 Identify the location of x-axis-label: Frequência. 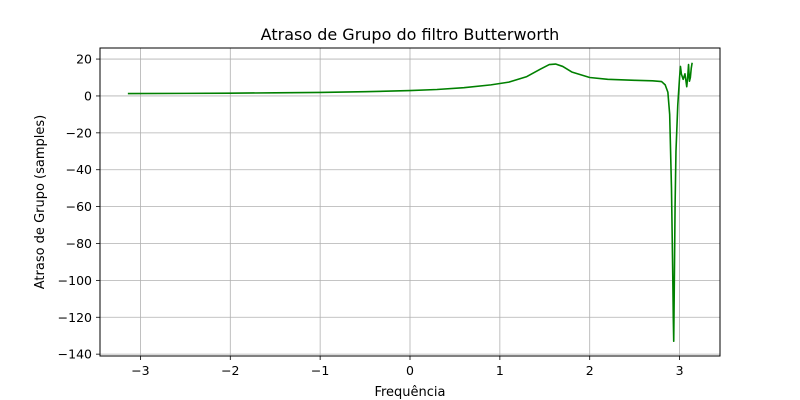
(409, 392).